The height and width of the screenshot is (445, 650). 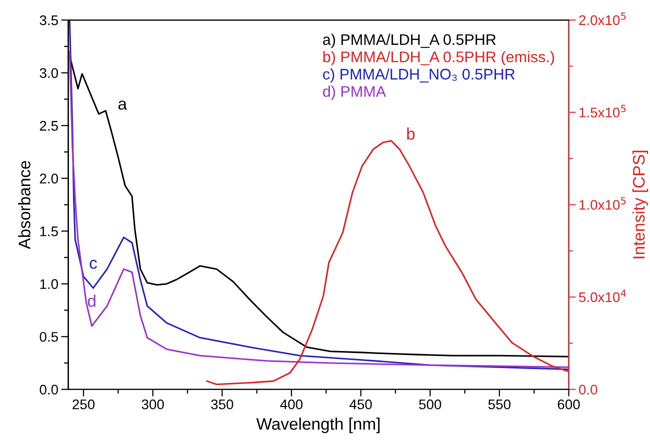 I want to click on text: d) PMMA, so click(x=354, y=93).